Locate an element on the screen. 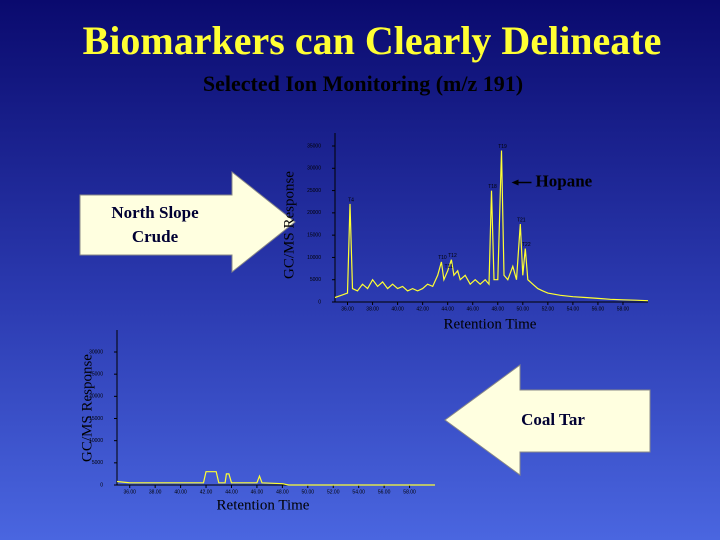  arrow-label: Coal Tar is located at coordinates (553, 419).